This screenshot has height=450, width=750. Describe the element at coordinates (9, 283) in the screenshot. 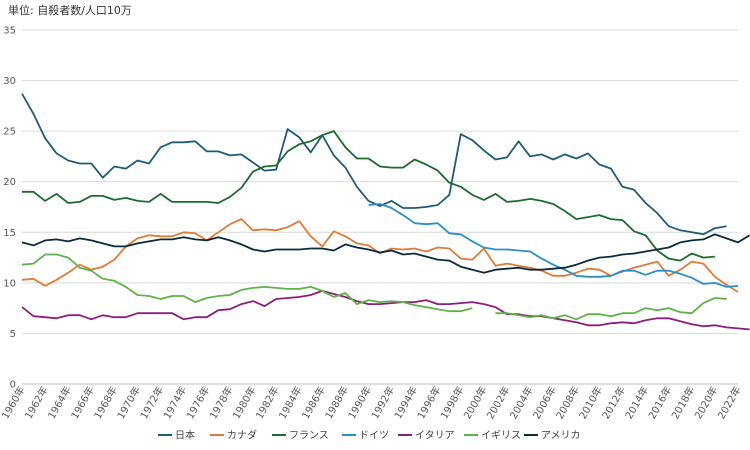

I see `y-tick-label: 10` at that location.